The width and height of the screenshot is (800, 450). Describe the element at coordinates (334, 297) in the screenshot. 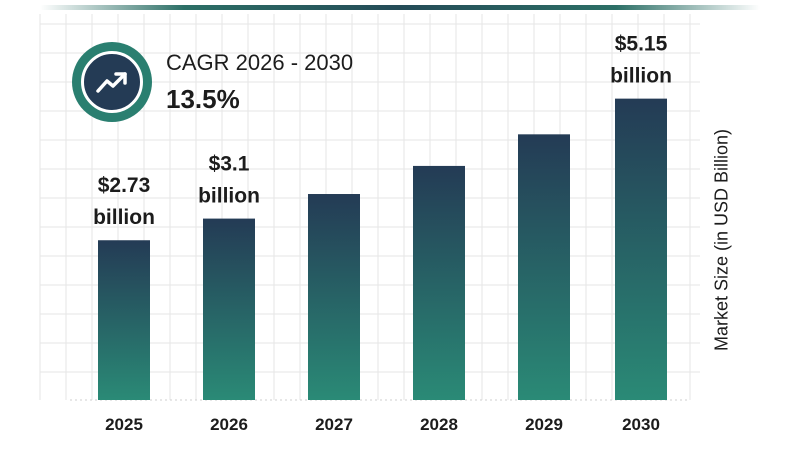

I see `bar-2027` at that location.